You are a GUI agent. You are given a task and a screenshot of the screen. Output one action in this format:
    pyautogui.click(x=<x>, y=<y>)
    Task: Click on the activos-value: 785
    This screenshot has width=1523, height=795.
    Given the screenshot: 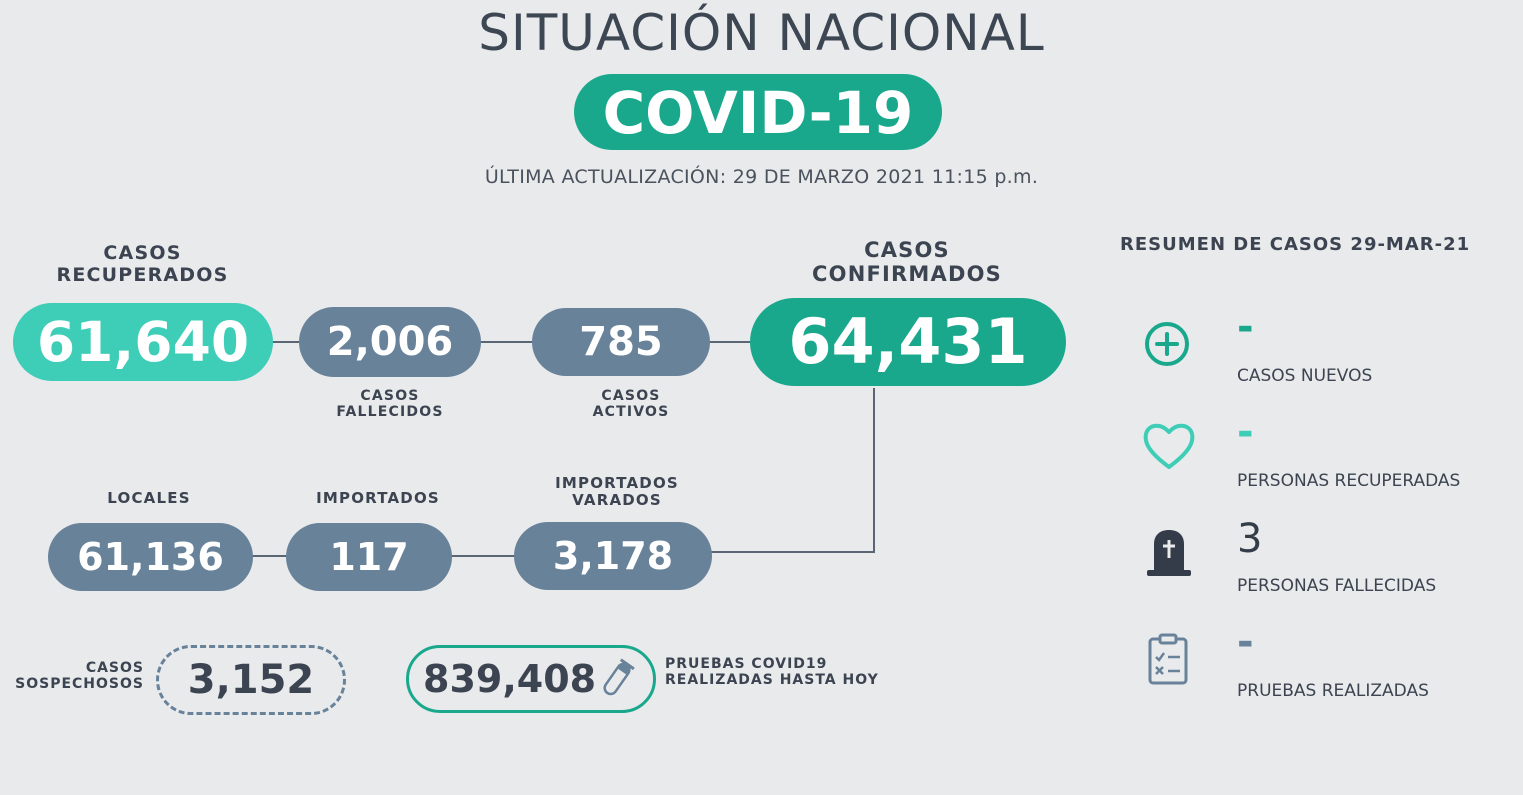 What is the action you would take?
    pyautogui.click(x=621, y=342)
    